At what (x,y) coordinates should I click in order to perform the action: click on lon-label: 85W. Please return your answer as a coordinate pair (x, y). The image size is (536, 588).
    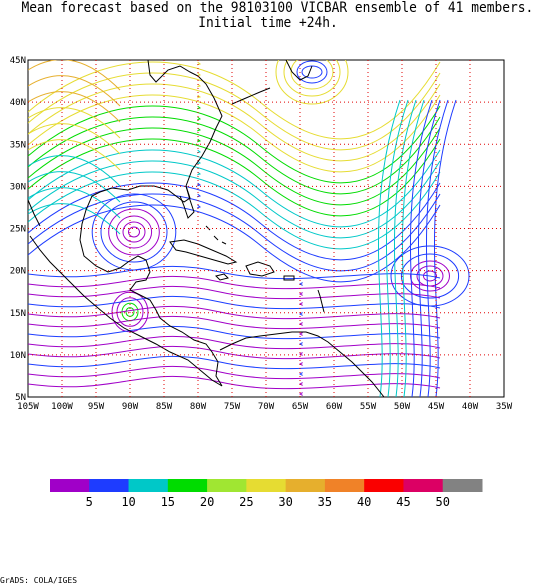
    Looking at the image, I should click on (164, 407).